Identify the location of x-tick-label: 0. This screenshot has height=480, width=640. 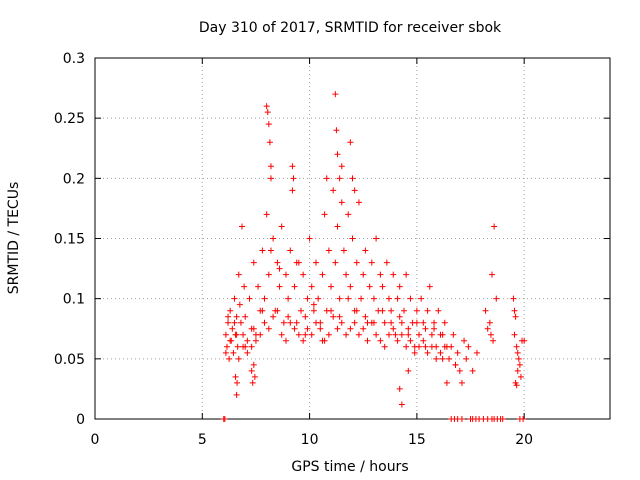
(95, 440).